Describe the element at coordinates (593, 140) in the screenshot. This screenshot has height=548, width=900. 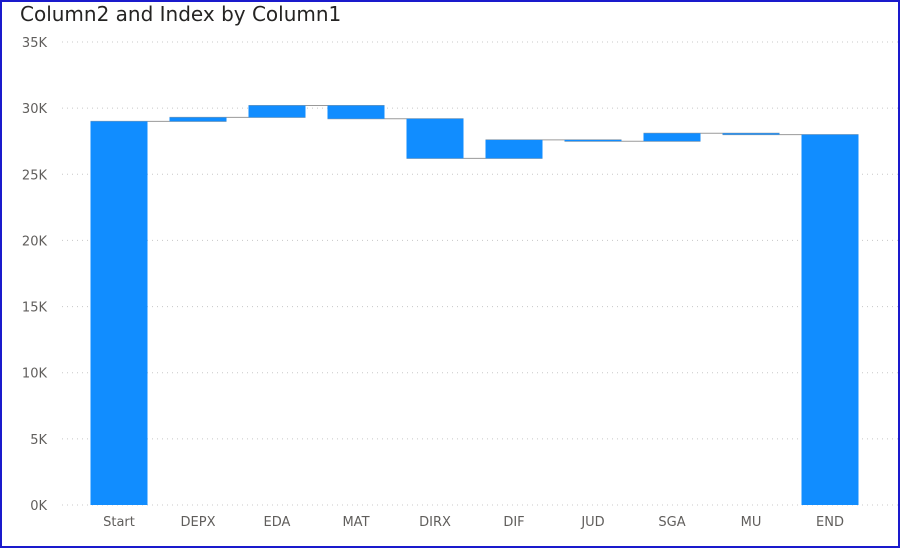
I see `bar-jud` at that location.